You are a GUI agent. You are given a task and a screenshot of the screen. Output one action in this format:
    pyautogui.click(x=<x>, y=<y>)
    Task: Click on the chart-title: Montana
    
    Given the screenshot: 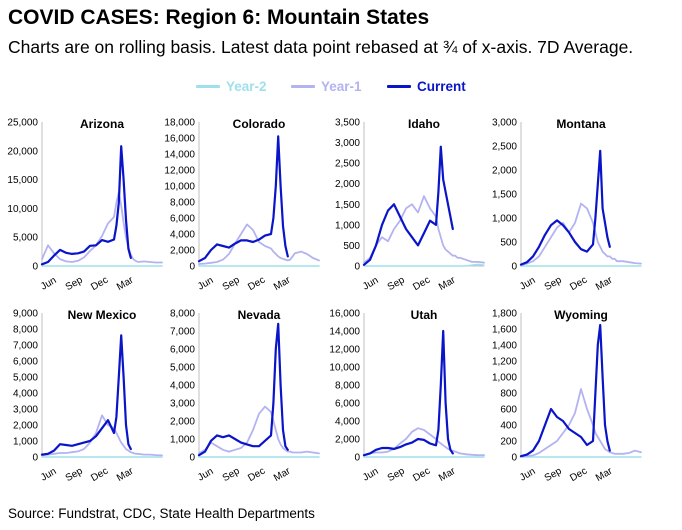 What is the action you would take?
    pyautogui.click(x=581, y=124)
    